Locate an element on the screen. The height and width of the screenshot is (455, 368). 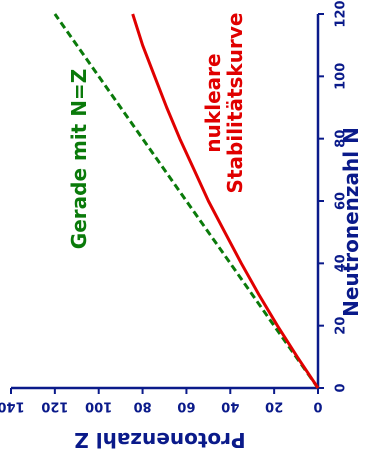
y-ticks: 0 20 40 60 80 100 120 140 is located at coordinates (161, 401).